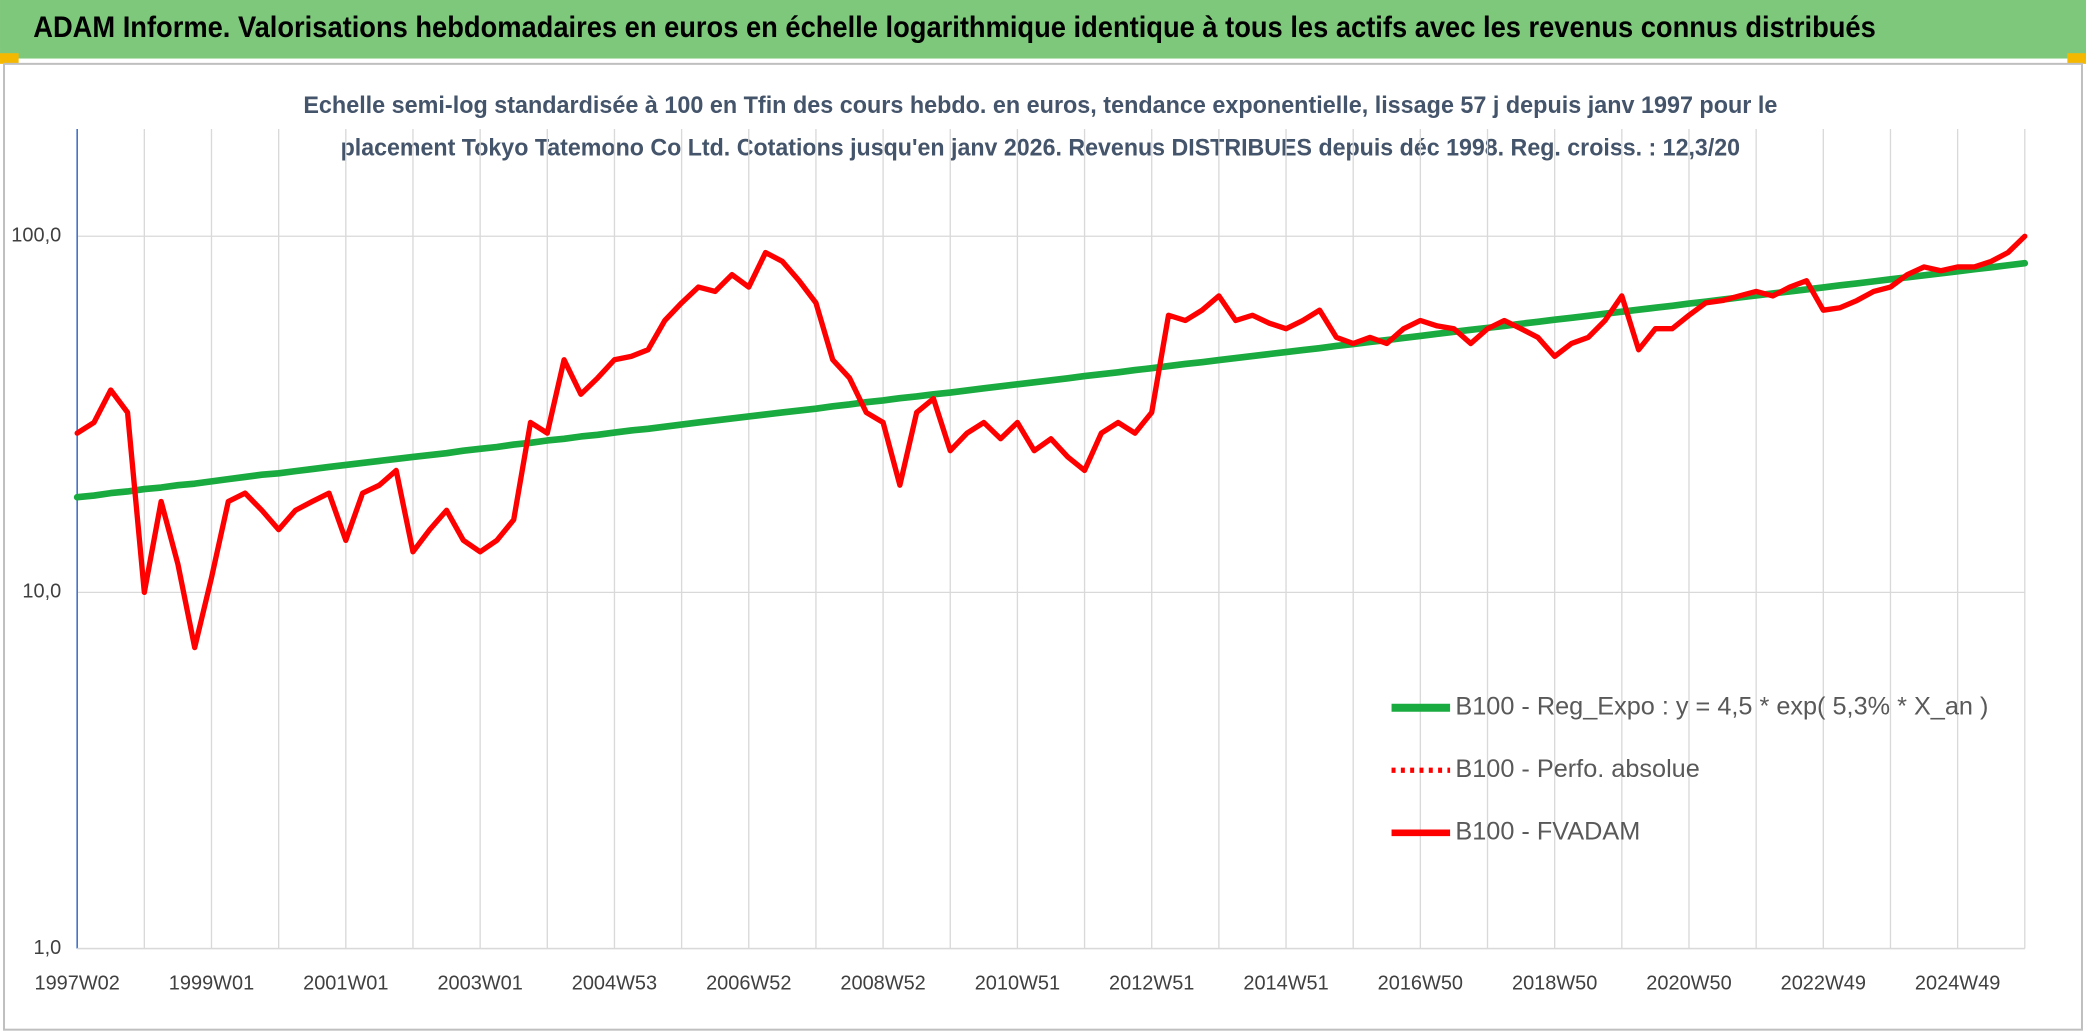  Describe the element at coordinates (1823, 984) in the screenshot. I see `x-tick-label: 2022W49` at that location.